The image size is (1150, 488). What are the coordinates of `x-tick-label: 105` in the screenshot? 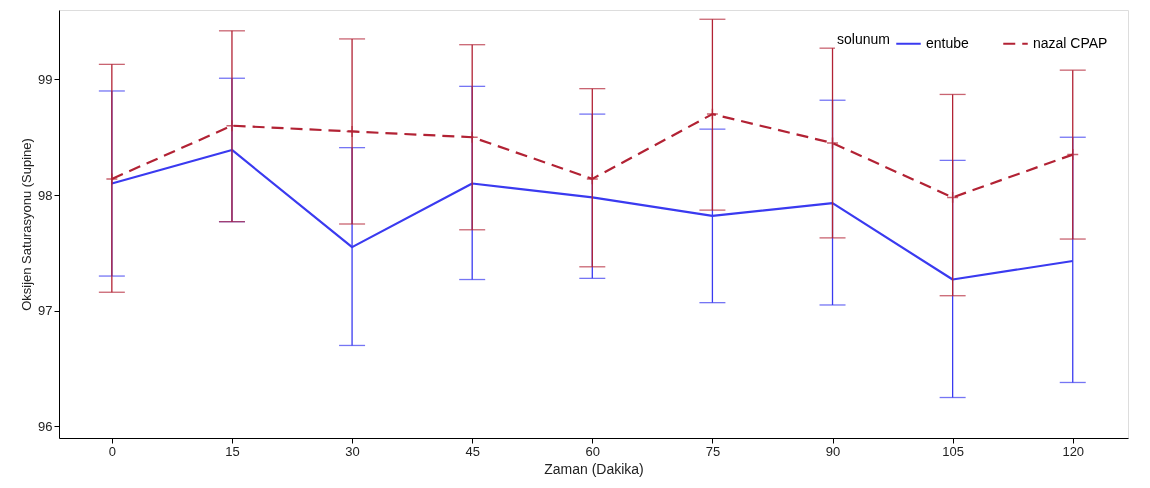 It's located at (953, 451).